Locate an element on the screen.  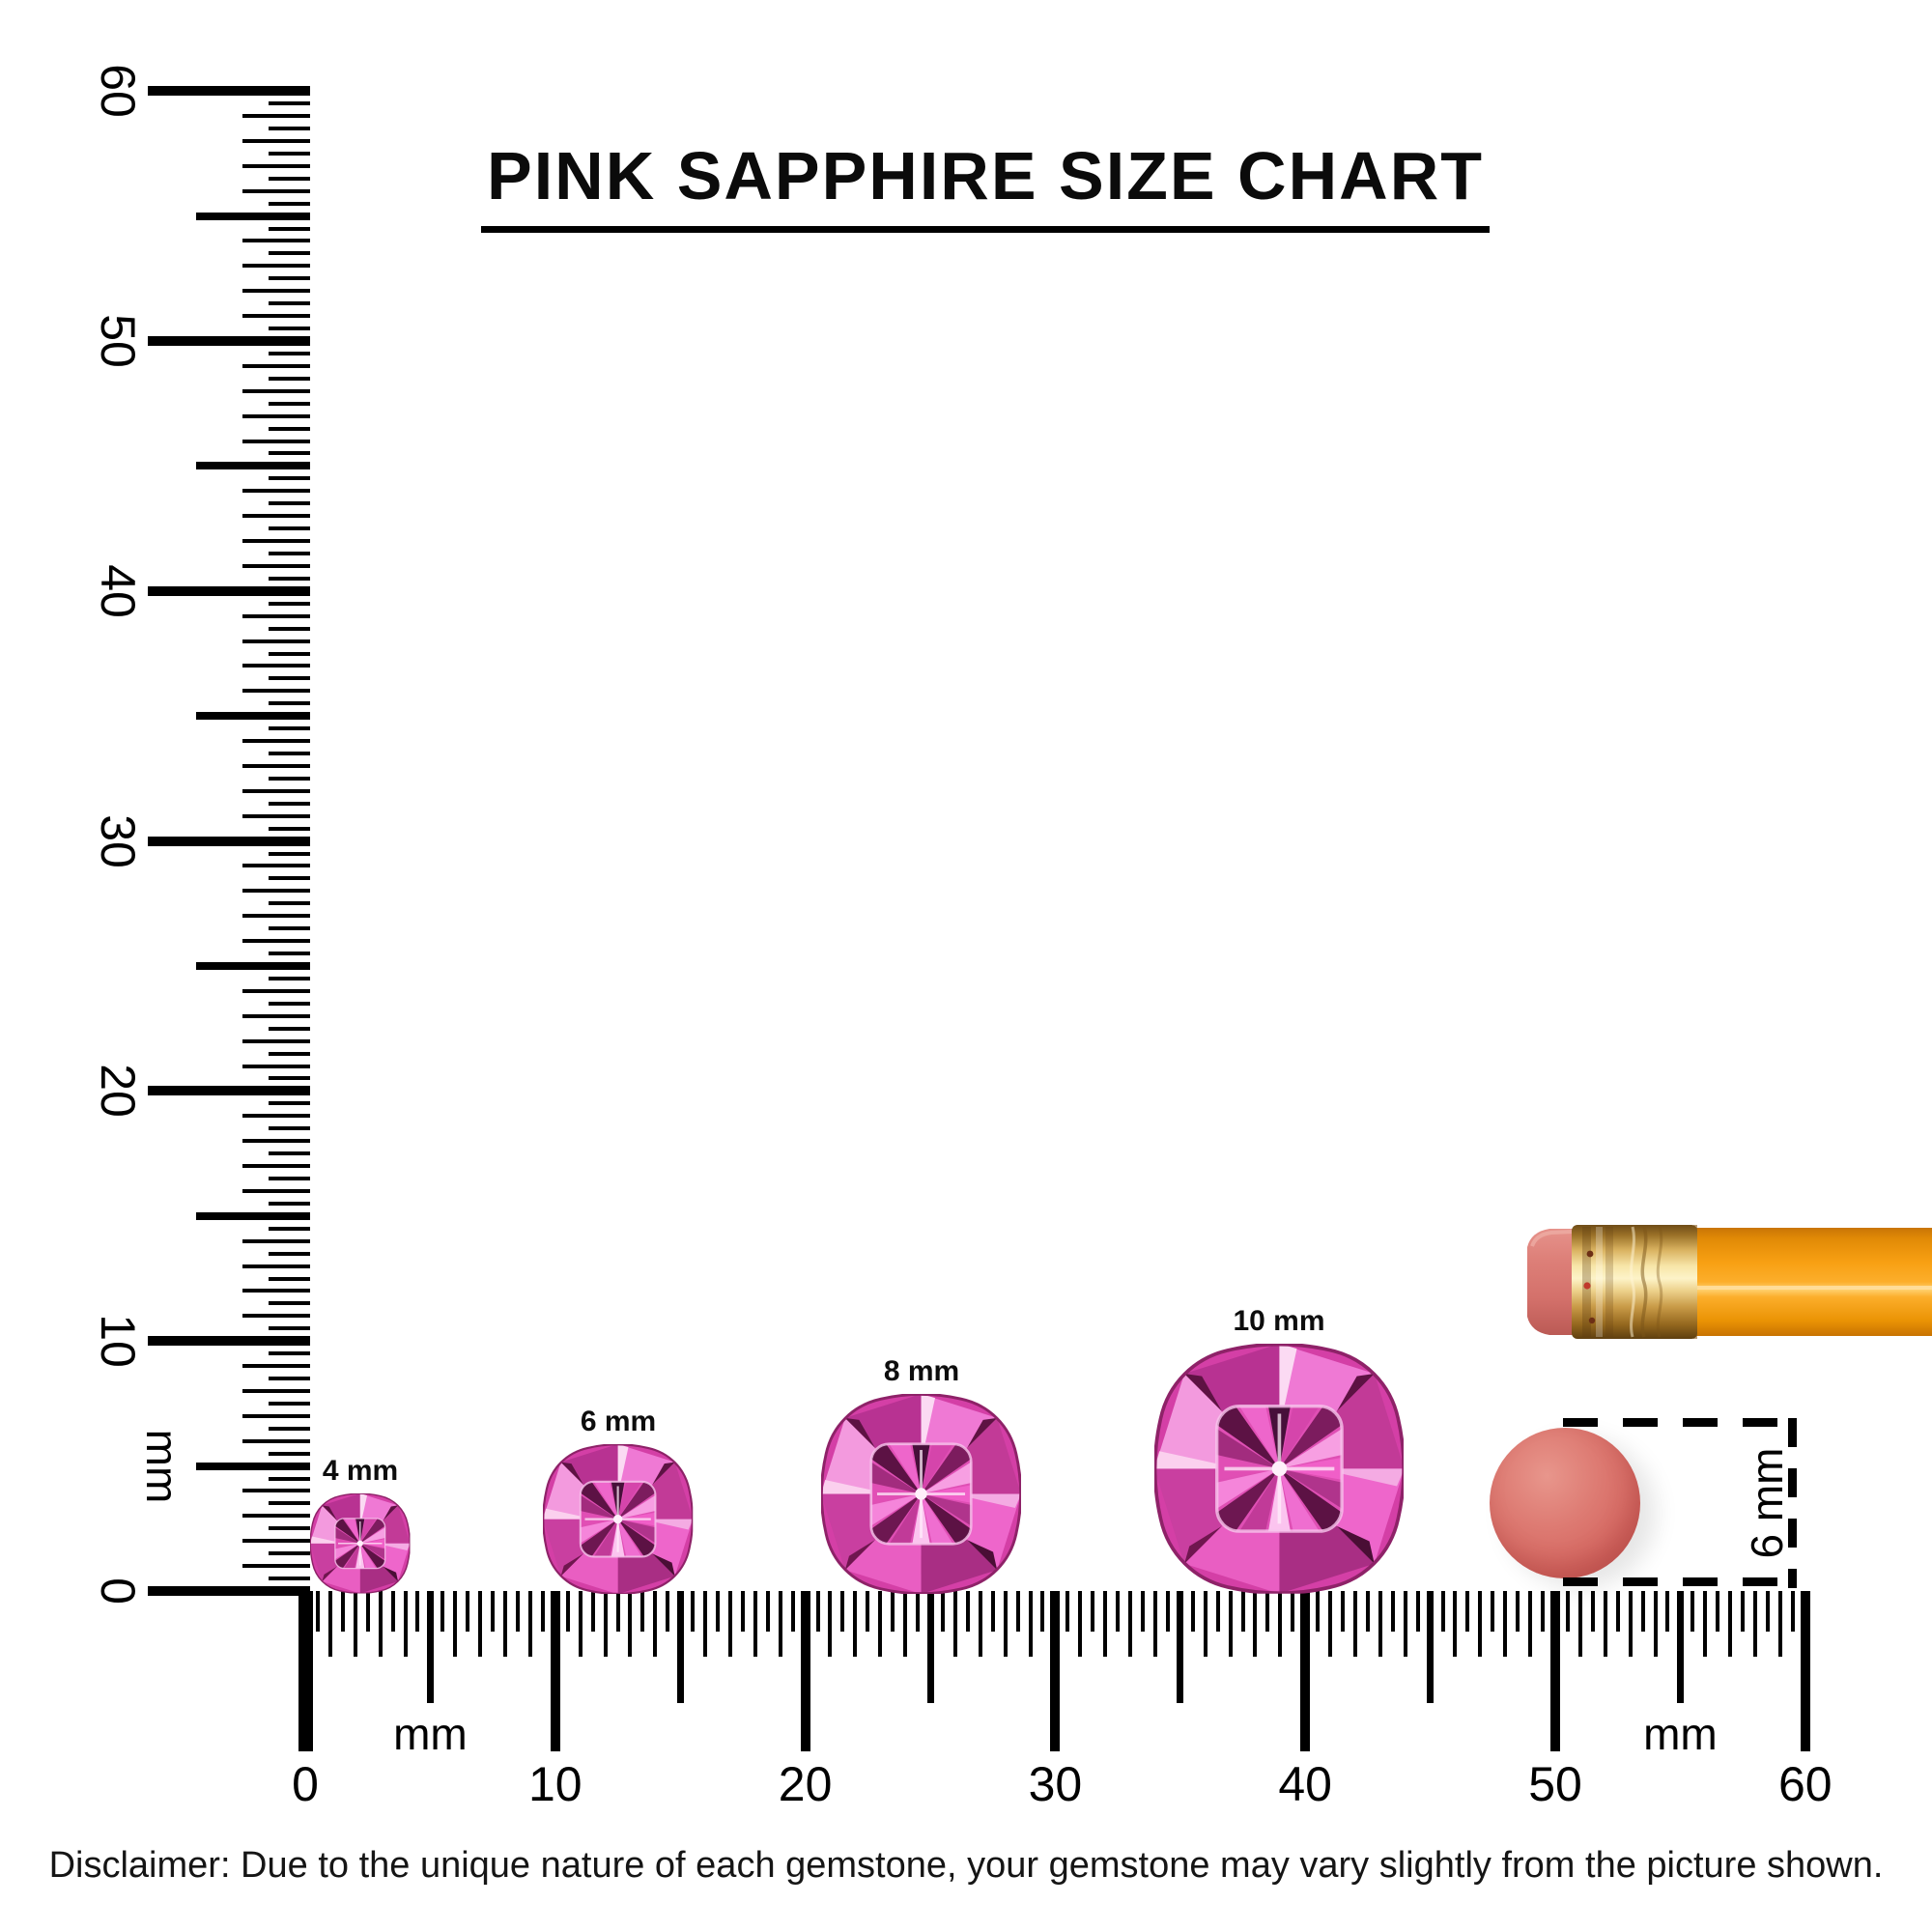
pencil-ferrule is located at coordinates (1634, 1282).